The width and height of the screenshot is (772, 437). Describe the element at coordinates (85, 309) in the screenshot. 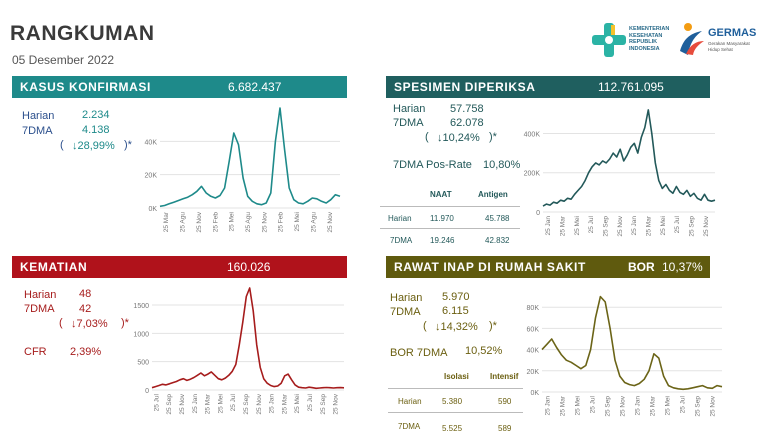

I see `kematian-7dma-value: 42` at that location.